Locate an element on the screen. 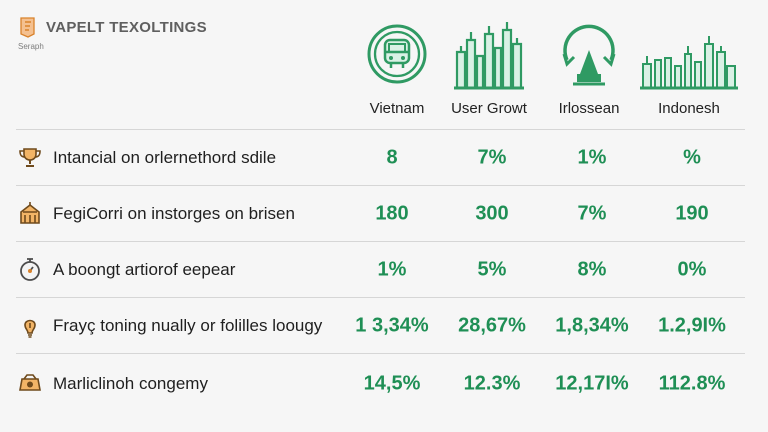  lightbulb-icon is located at coordinates (30, 328).